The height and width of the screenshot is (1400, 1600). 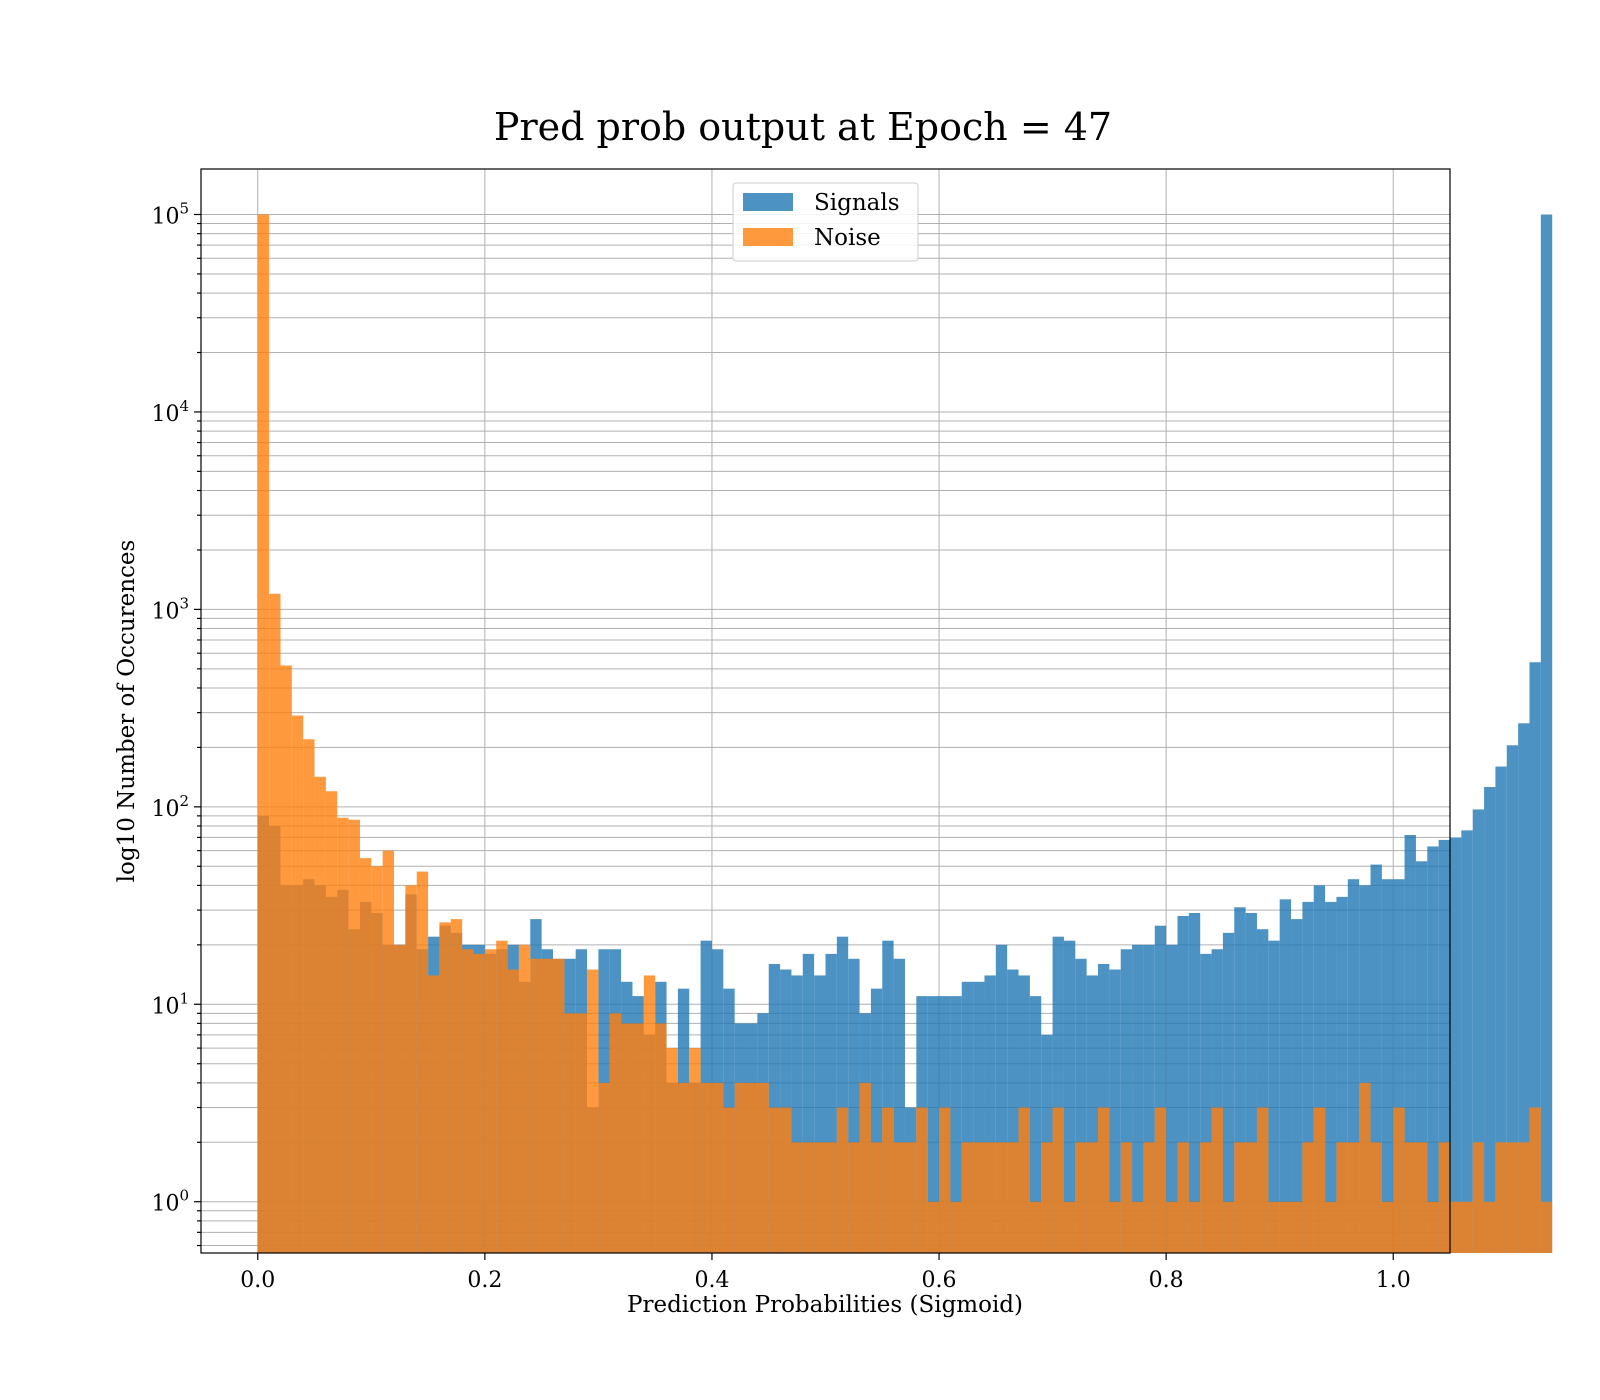 I want to click on x-tick-label: 0.0, so click(x=257, y=1280).